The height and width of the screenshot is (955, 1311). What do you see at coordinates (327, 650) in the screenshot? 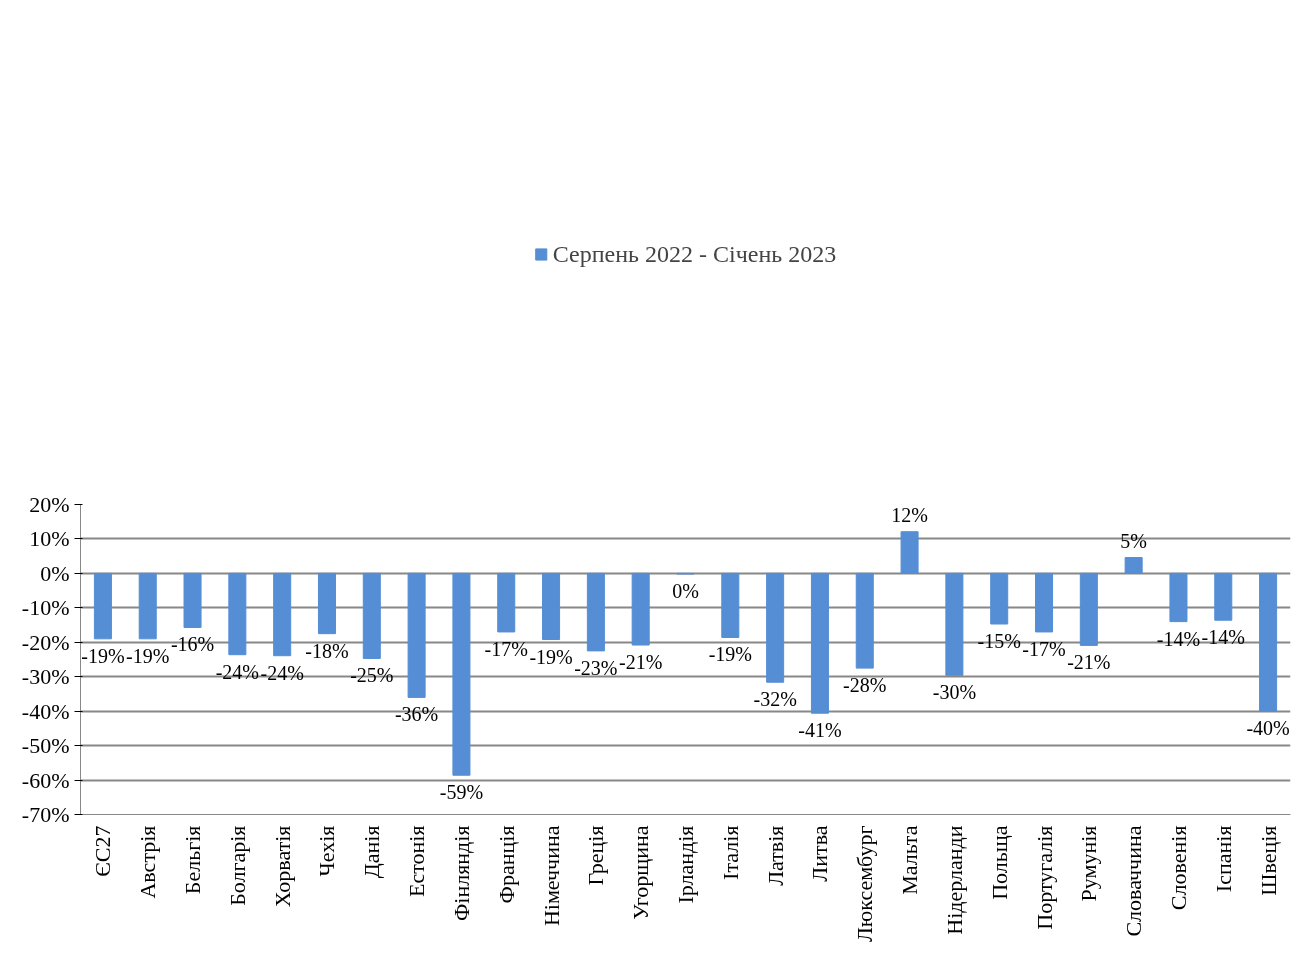
I see `data-label: -18%` at bounding box center [327, 650].